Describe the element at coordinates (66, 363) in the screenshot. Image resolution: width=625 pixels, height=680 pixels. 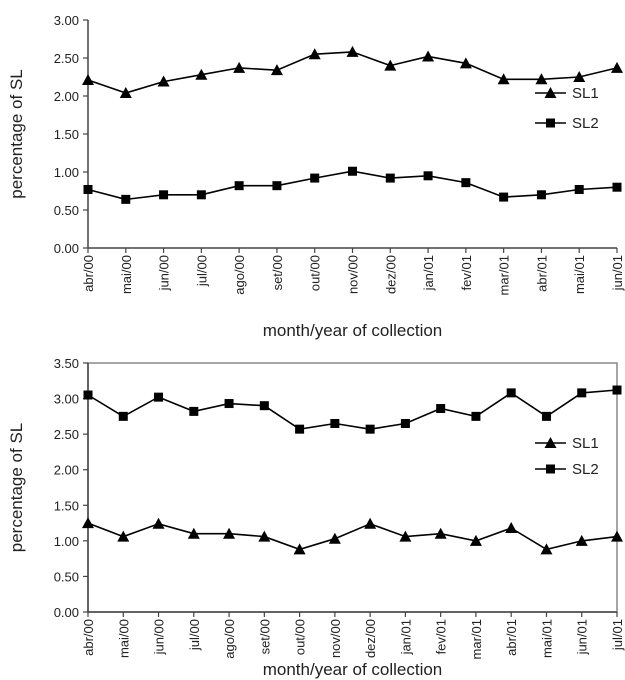
I see `y-tick-label: 3.50` at that location.